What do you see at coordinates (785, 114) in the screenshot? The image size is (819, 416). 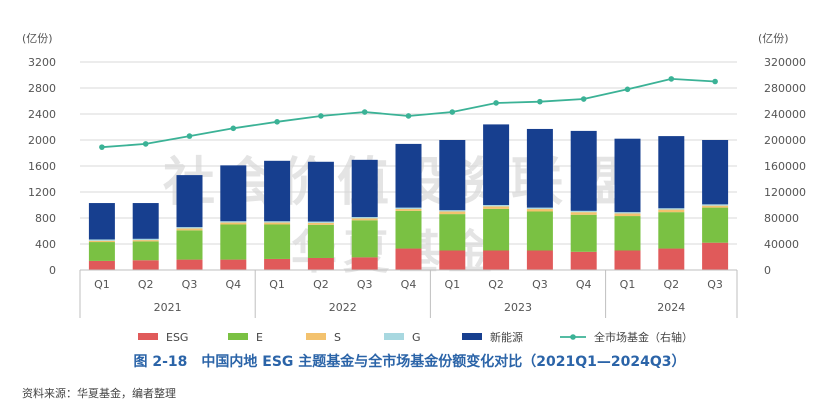 I see `right-tick-label: 240000` at bounding box center [785, 114].